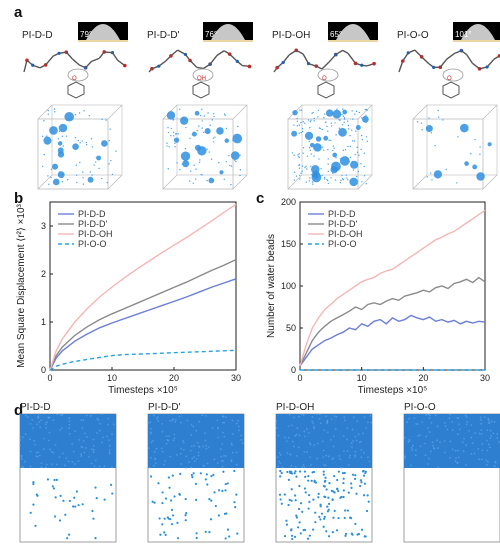 The width and height of the screenshot is (500, 551). Describe the element at coordinates (353, 41) in the screenshot. I see `substrate-line` at that location.